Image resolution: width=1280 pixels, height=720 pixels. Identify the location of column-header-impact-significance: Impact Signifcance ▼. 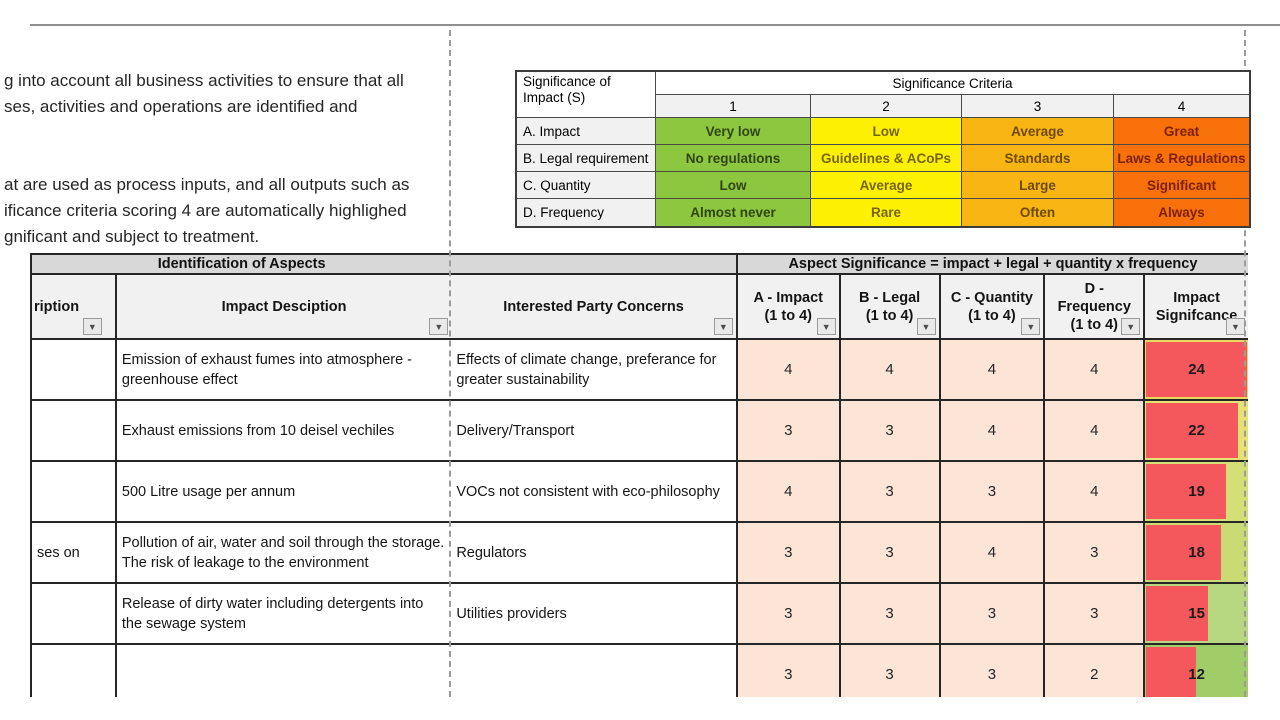
(1196, 307).